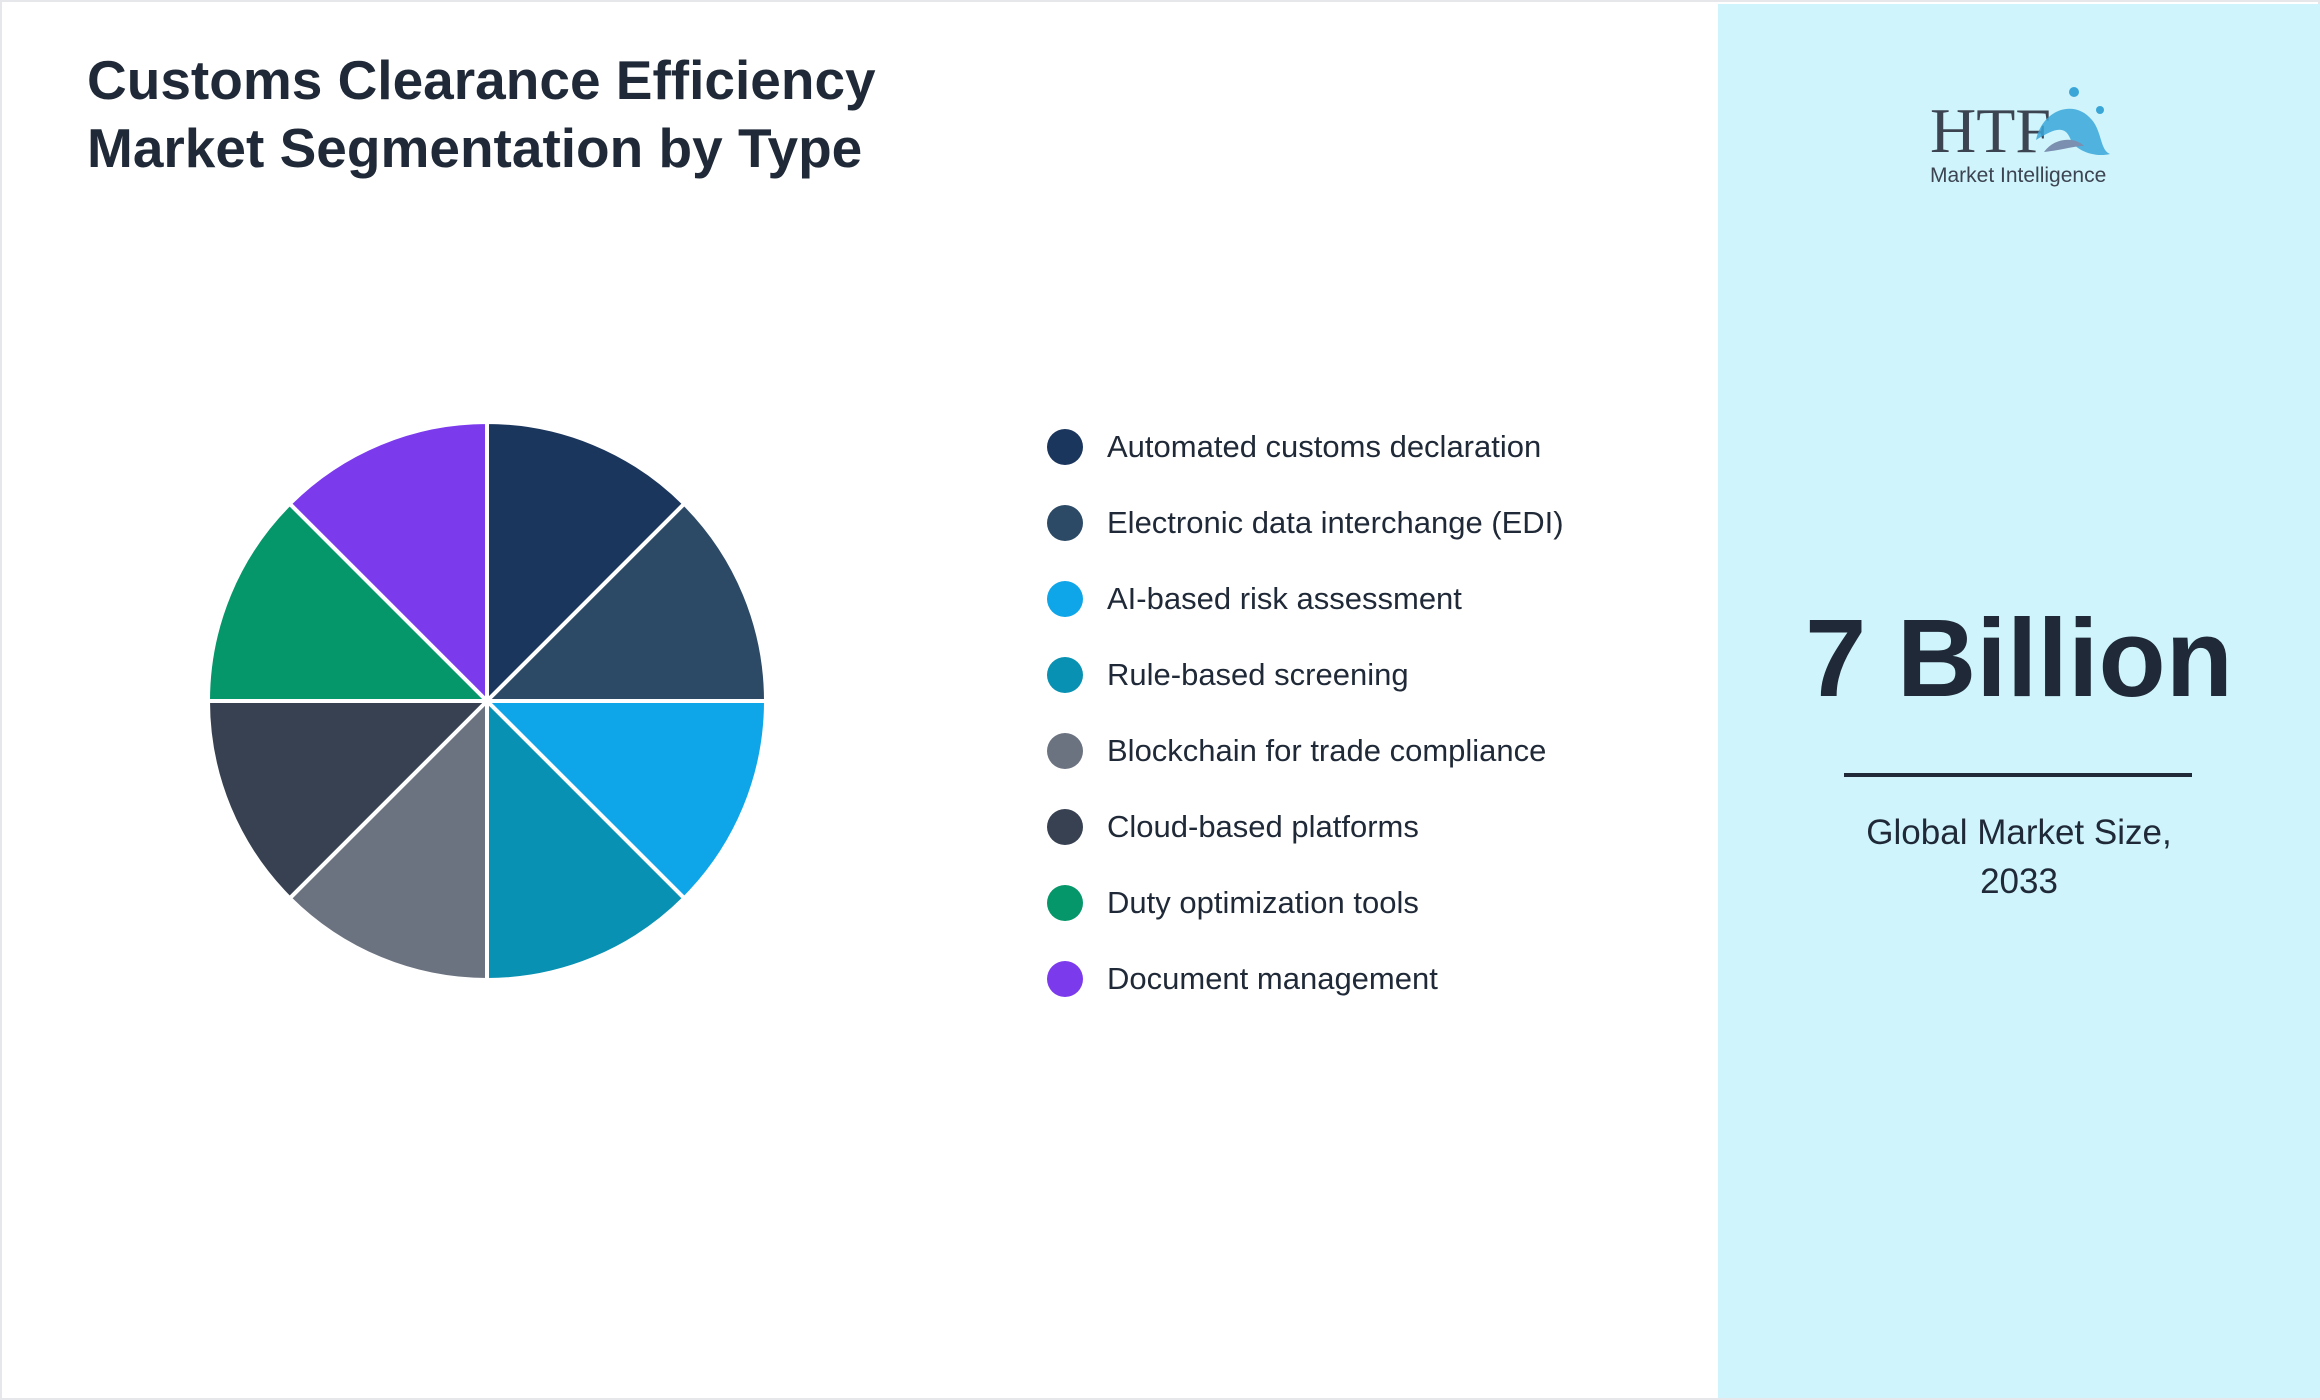 The width and height of the screenshot is (2320, 1400). Describe the element at coordinates (1272, 978) in the screenshot. I see `legend-label: Document management` at that location.